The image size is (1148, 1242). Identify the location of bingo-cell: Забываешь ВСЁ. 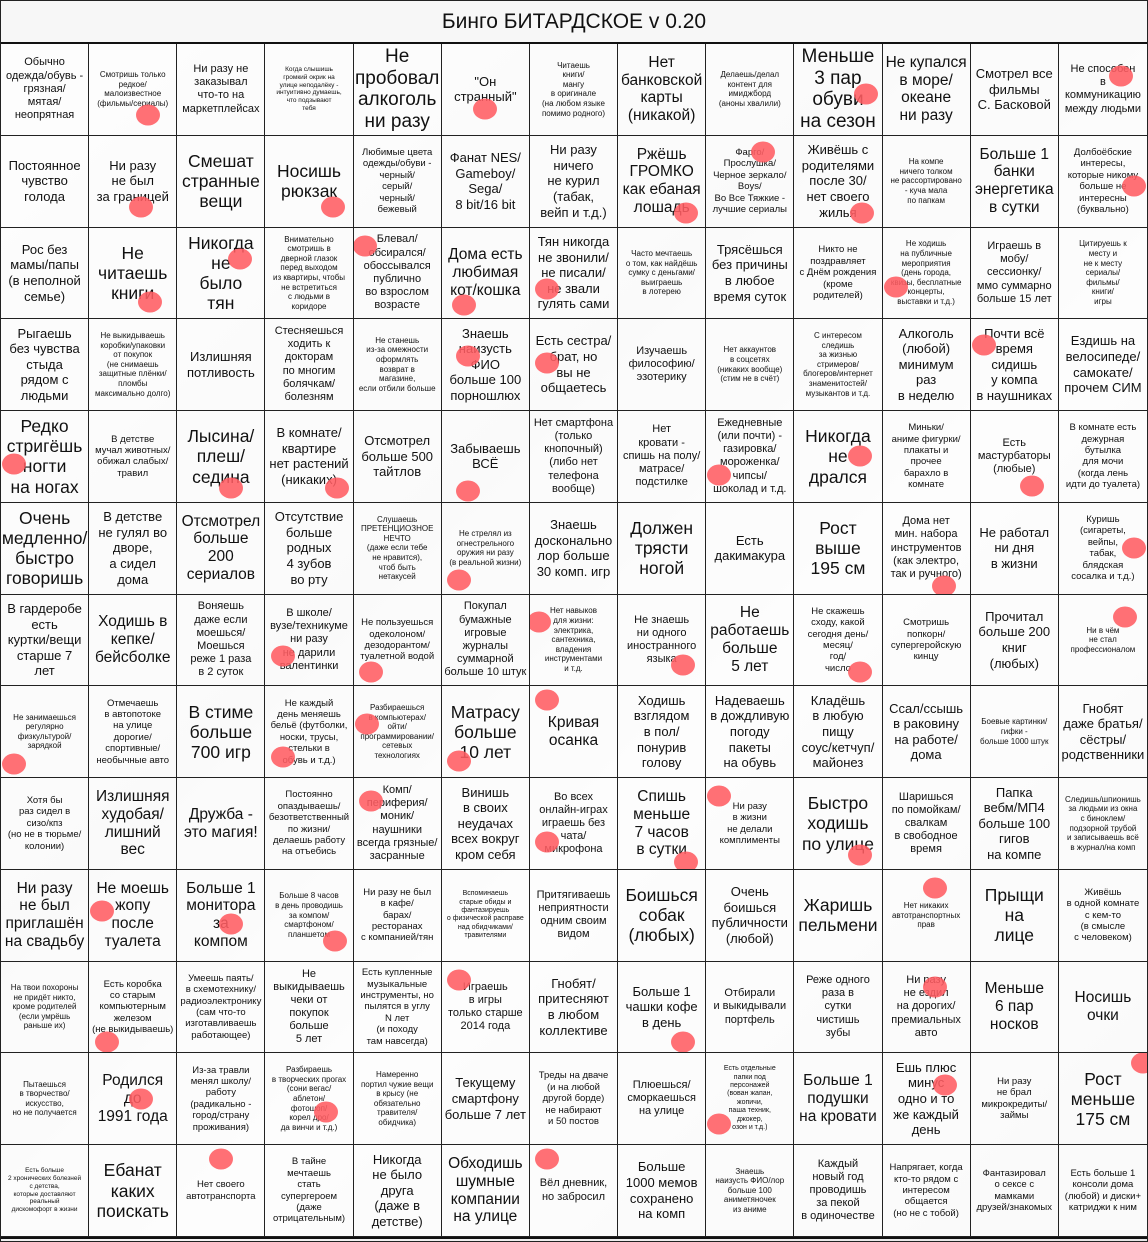
(485, 457).